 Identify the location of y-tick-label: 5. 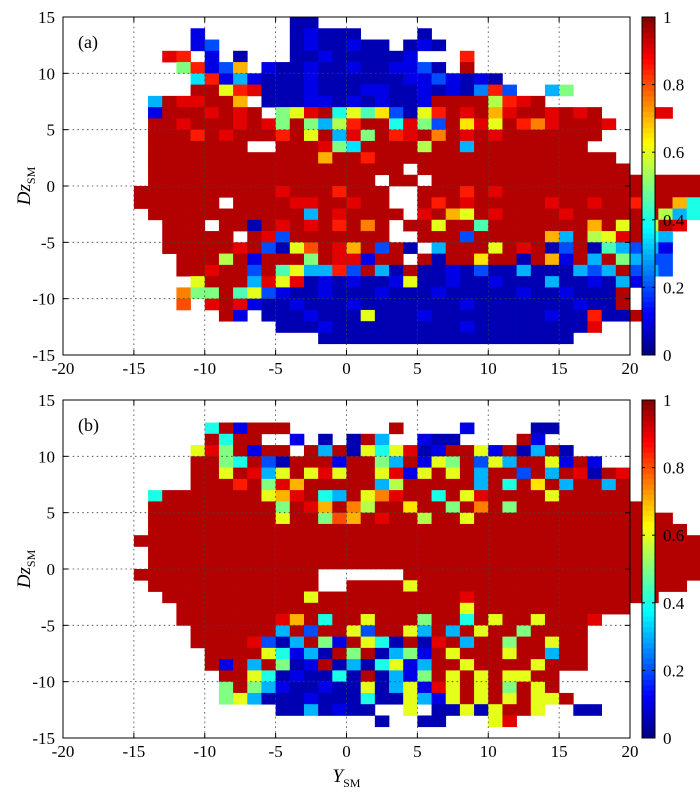
(51, 513).